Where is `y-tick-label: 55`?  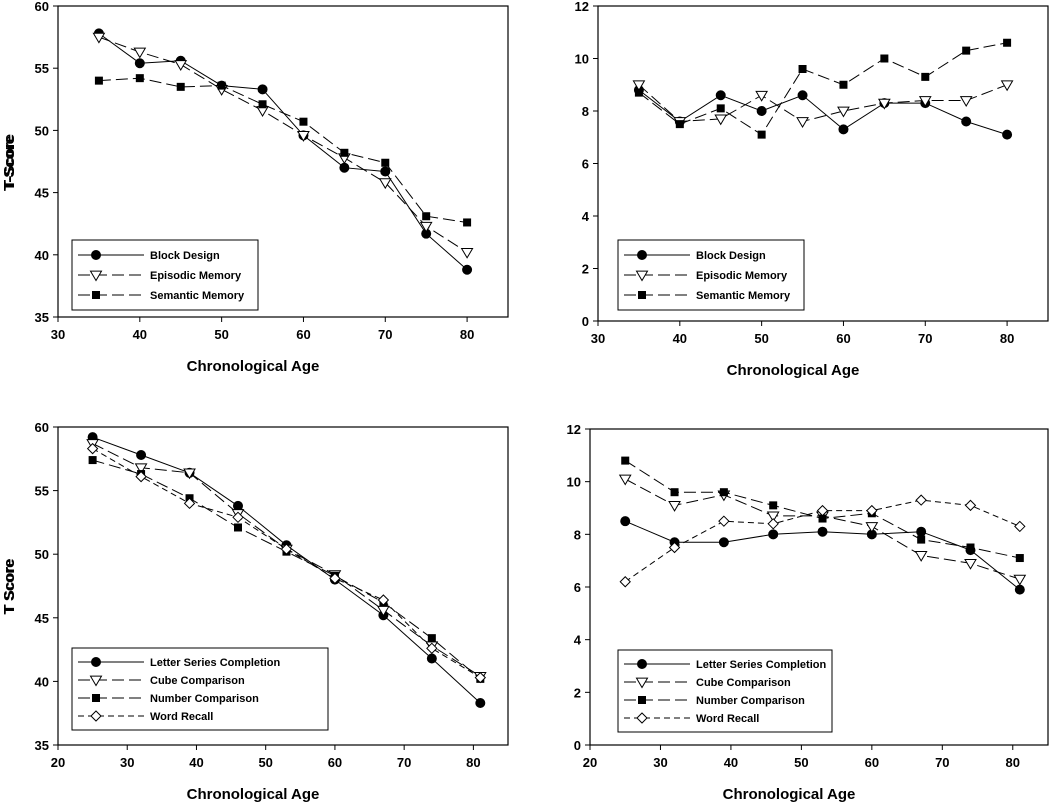 y-tick-label: 55 is located at coordinates (42, 68).